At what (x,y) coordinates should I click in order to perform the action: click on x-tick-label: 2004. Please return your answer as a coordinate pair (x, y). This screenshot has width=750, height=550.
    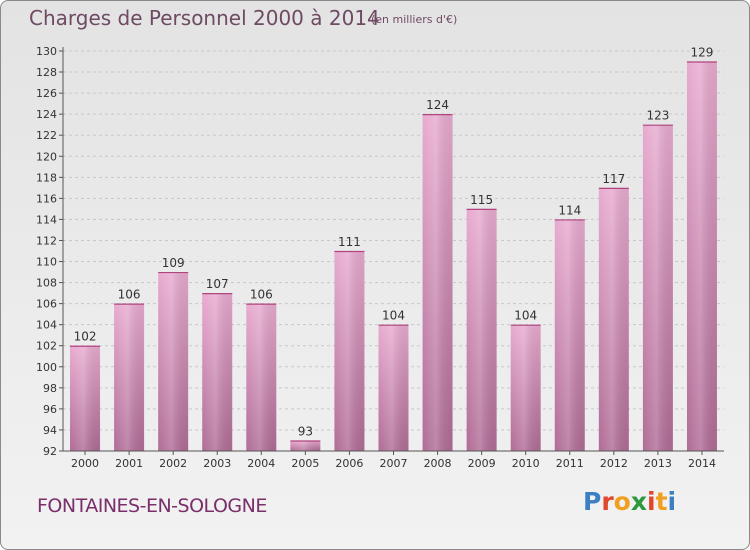
    Looking at the image, I should click on (261, 463).